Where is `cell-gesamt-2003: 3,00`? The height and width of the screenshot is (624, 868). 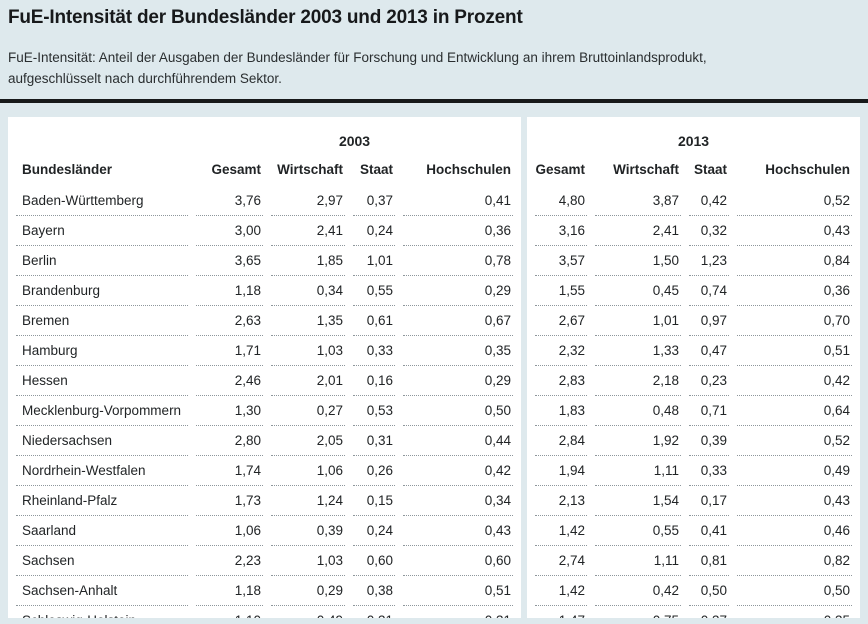 cell-gesamt-2003: 3,00 is located at coordinates (229, 231).